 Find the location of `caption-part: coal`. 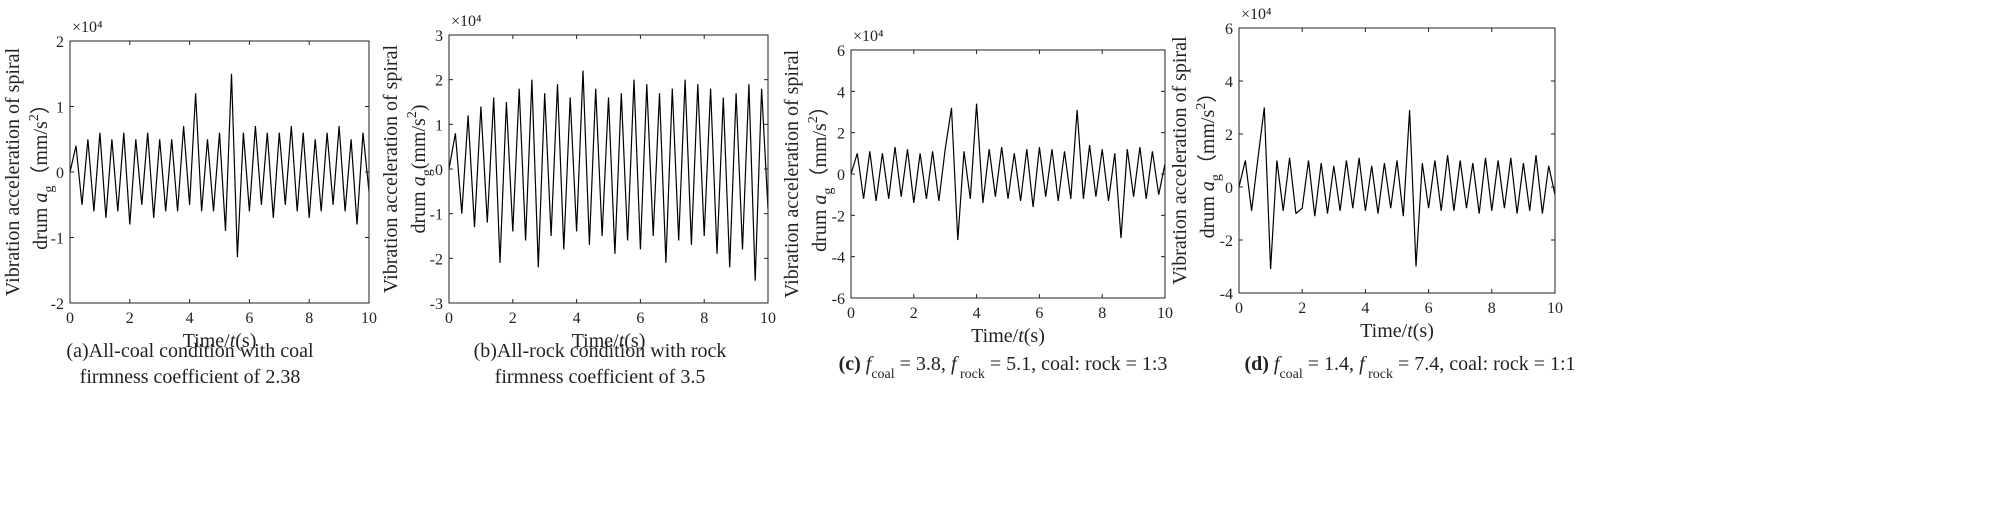

caption-part: coal is located at coordinates (882, 374).